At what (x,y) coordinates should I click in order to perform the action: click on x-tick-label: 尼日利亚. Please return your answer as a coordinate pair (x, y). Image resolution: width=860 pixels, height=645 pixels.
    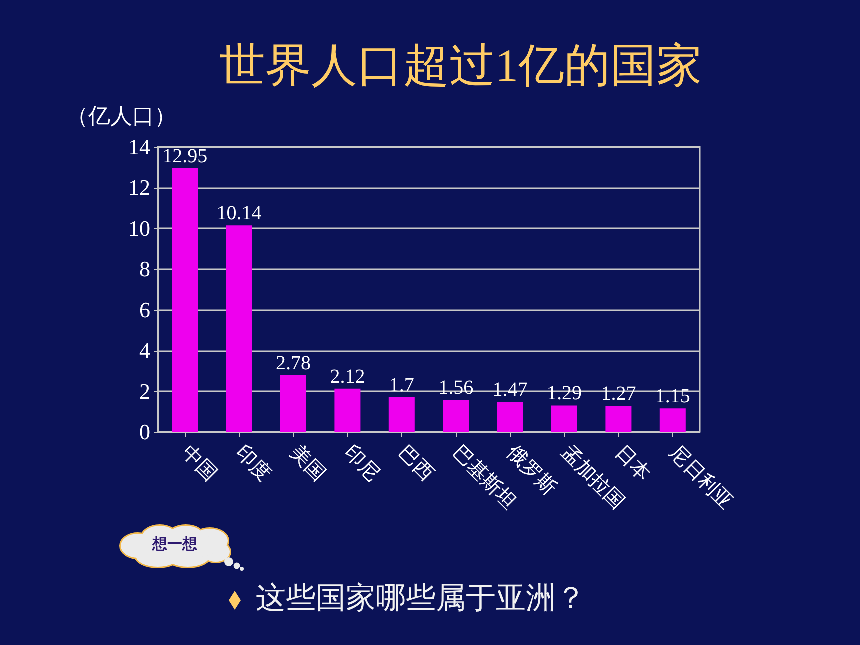
    Looking at the image, I should click on (702, 477).